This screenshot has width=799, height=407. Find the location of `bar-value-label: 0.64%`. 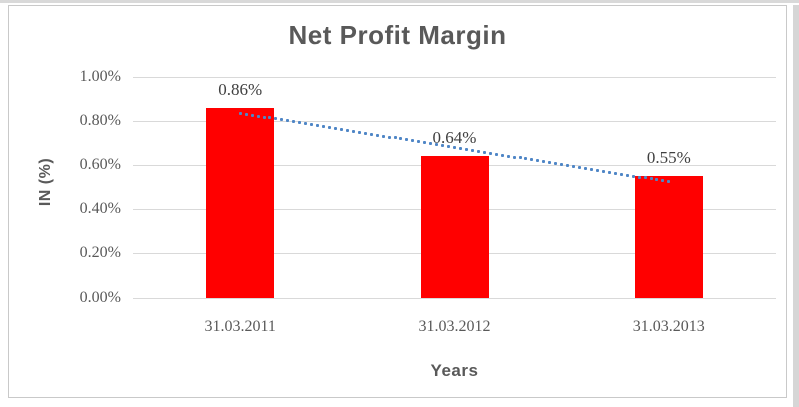

bar-value-label: 0.64% is located at coordinates (454, 138).